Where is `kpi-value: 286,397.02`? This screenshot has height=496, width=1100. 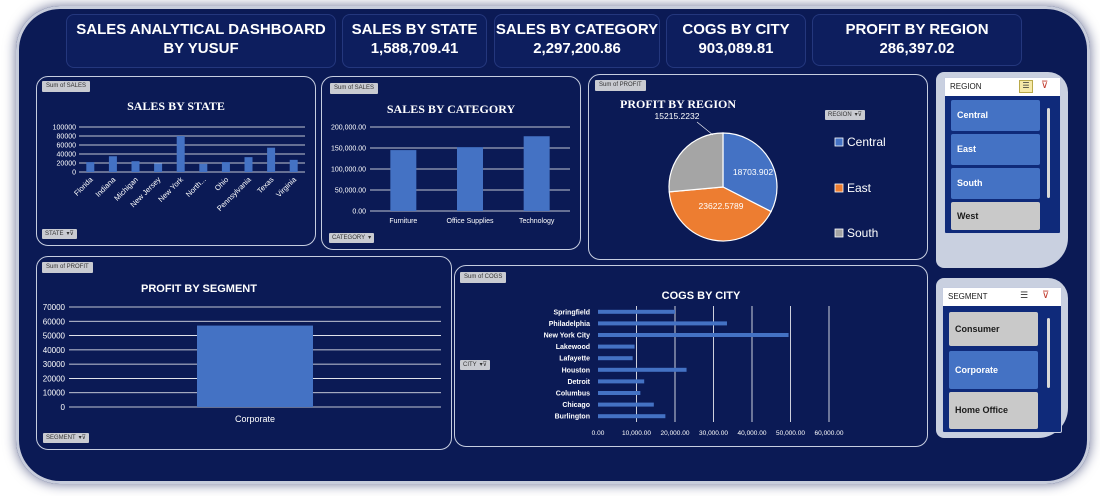 kpi-value: 286,397.02 is located at coordinates (917, 48).